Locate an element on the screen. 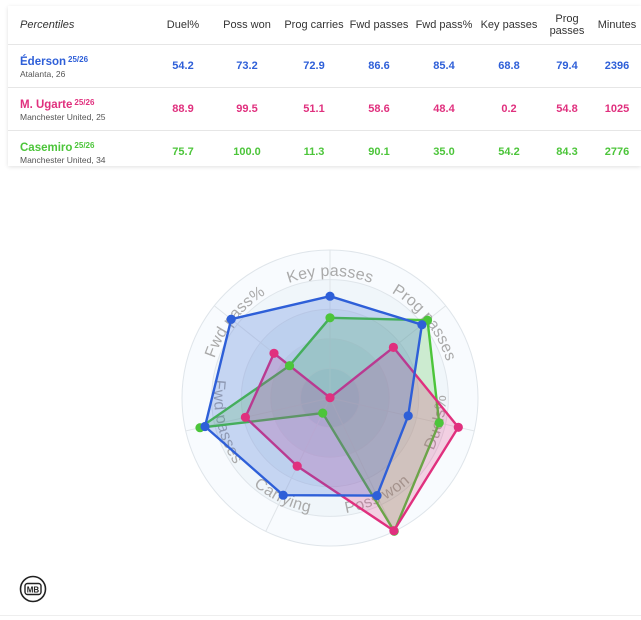 The image size is (641, 620). player-name: Éderson is located at coordinates (43, 61).